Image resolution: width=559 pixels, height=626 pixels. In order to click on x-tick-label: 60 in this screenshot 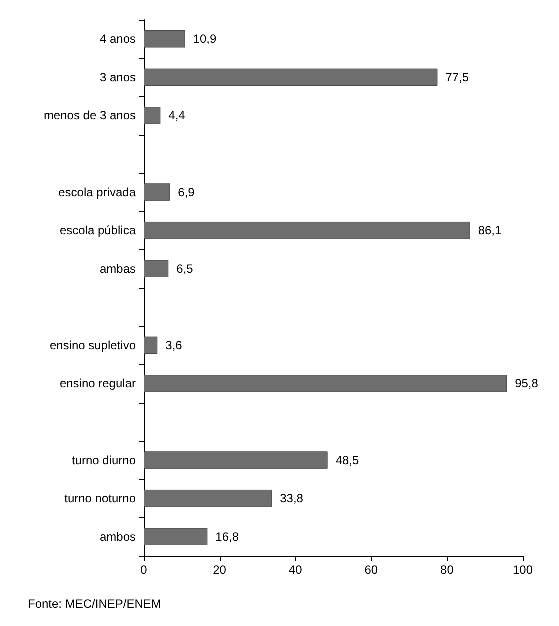, I will do `click(371, 570)`.